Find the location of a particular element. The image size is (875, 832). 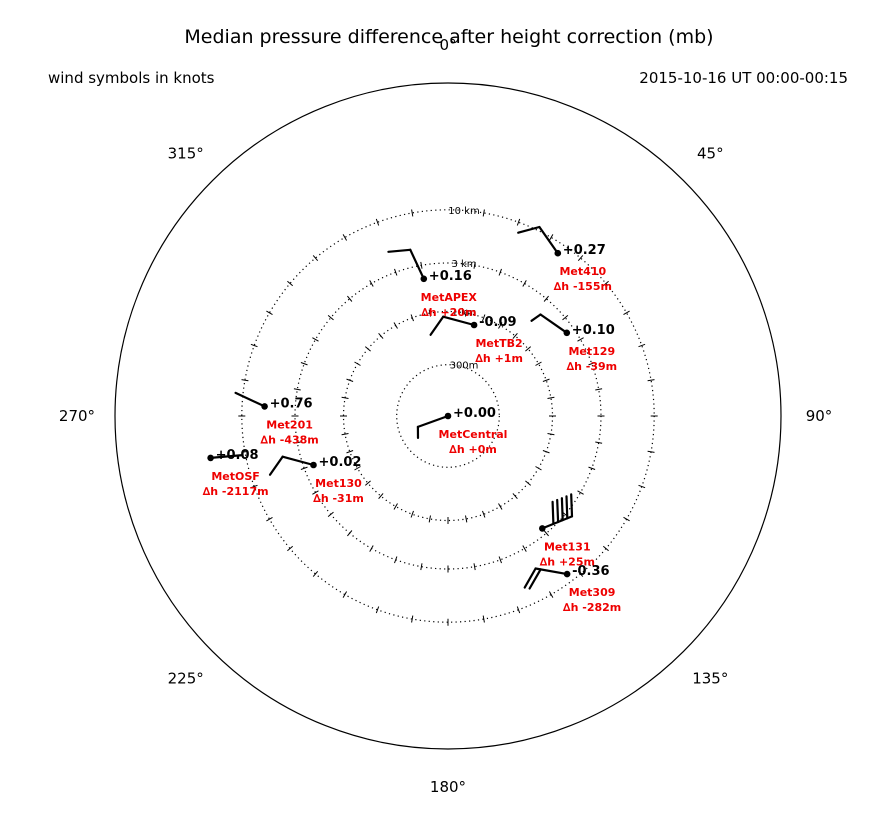

station-met201: +0.76 Met201 ∆h -438m is located at coordinates (276, 418).